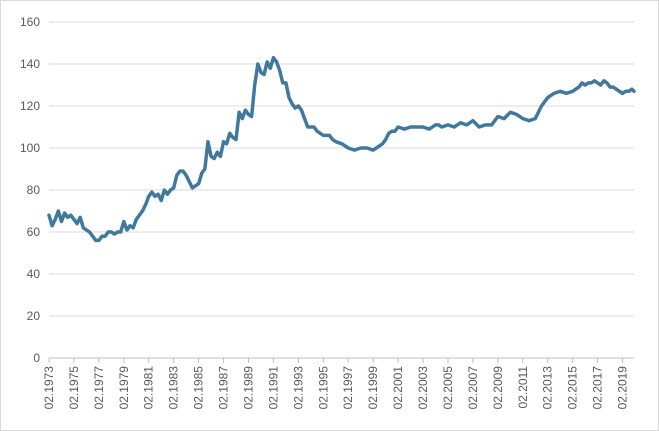 This screenshot has width=659, height=431. Describe the element at coordinates (548, 388) in the screenshot. I see `x-tick-label: 02.2013` at that location.